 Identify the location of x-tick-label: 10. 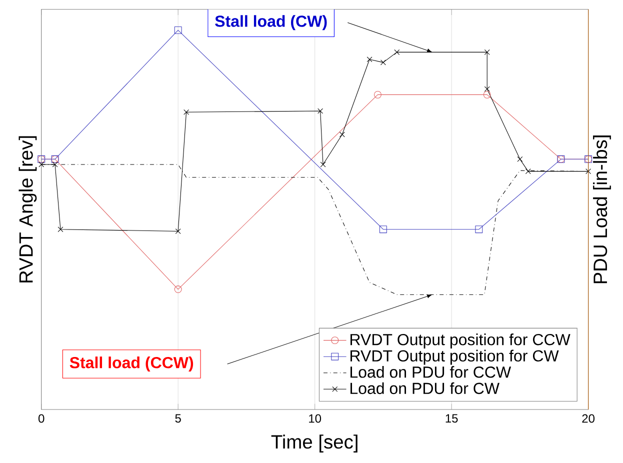
(315, 418).